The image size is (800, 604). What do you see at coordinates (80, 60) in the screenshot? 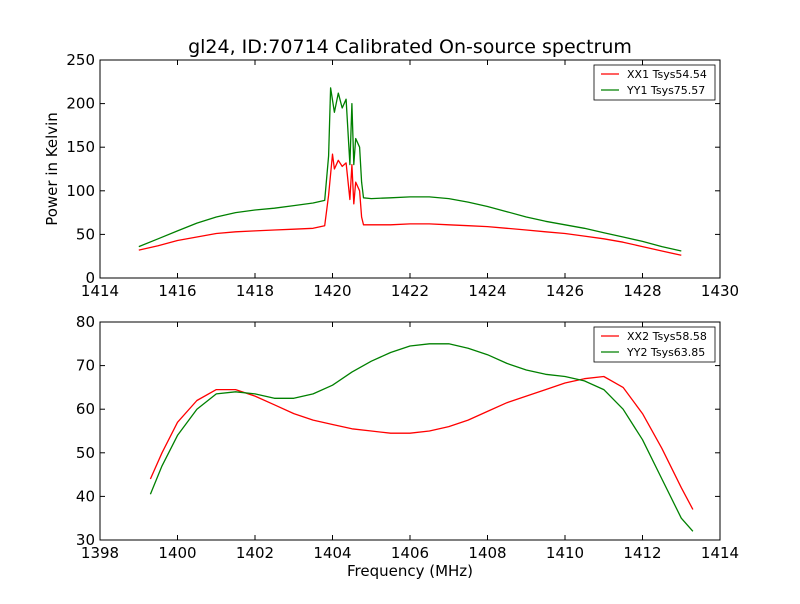
I see `top-y-tick-label: 250` at bounding box center [80, 60].